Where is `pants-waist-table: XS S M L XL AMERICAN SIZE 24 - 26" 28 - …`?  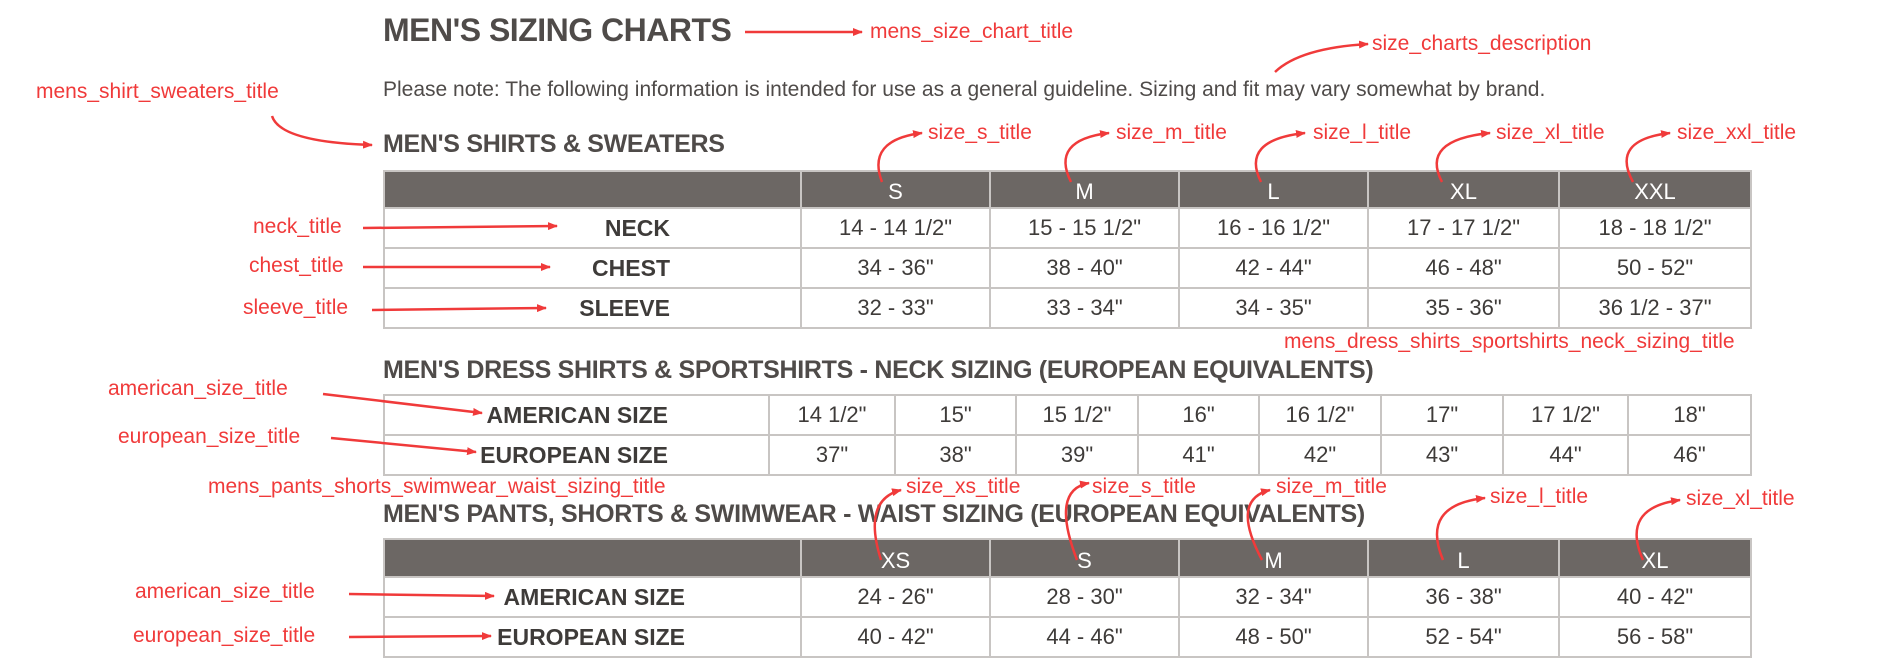
pants-waist-table: XS S M L XL AMERICAN SIZE 24 - 26" 28 - … is located at coordinates (1067, 598).